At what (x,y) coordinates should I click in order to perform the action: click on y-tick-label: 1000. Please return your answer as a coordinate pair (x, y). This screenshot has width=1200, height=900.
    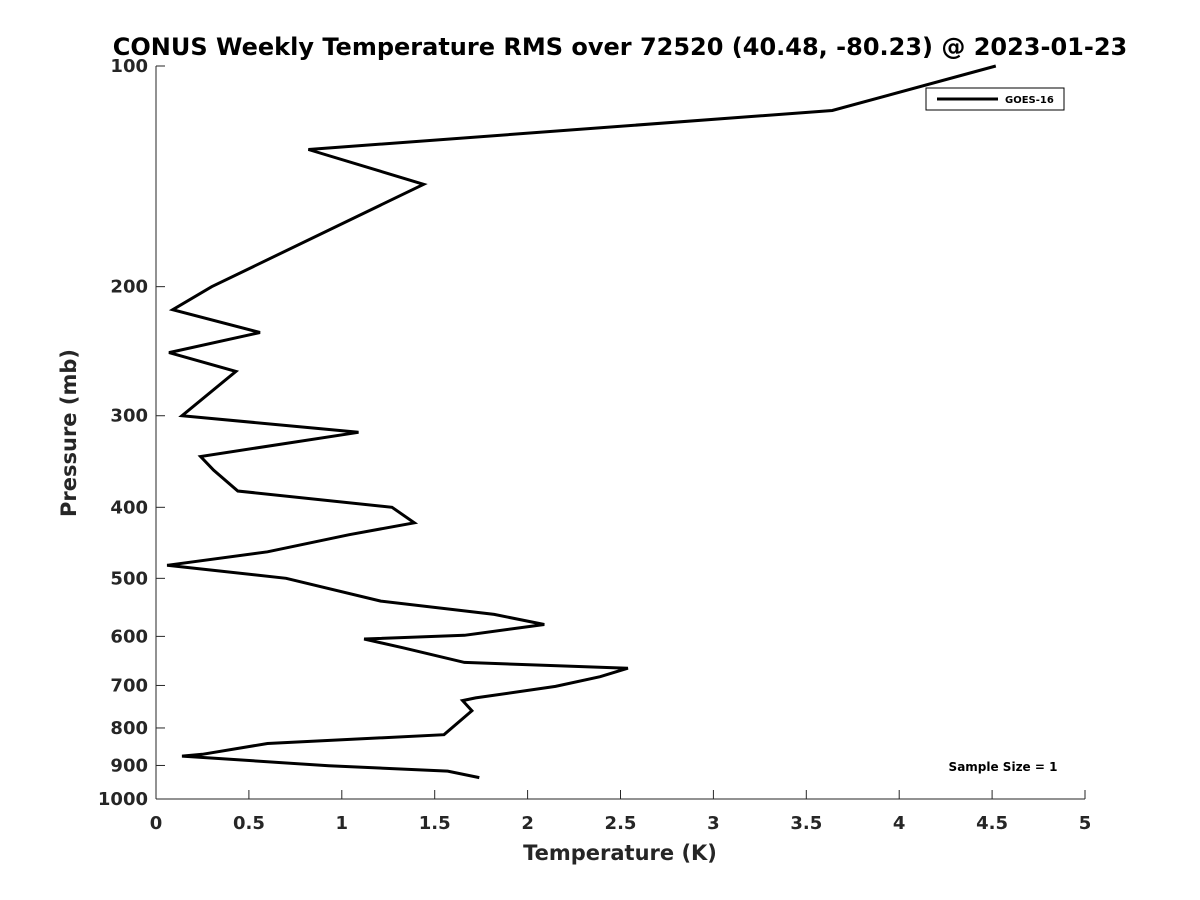
    Looking at the image, I should click on (123, 799).